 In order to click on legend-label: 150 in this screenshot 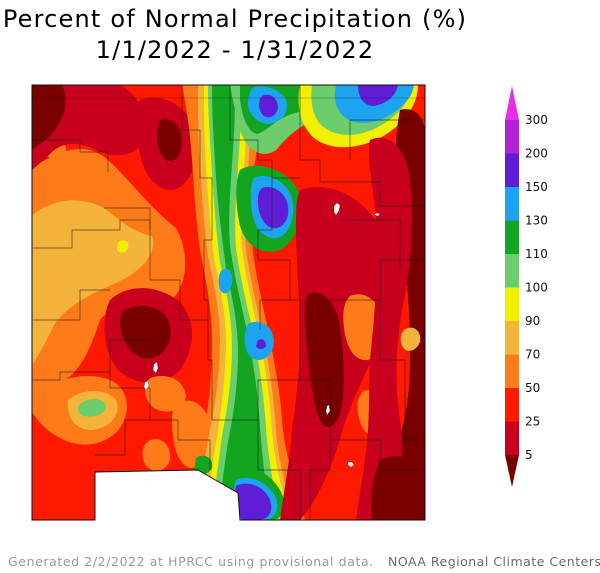, I will do `click(536, 187)`.